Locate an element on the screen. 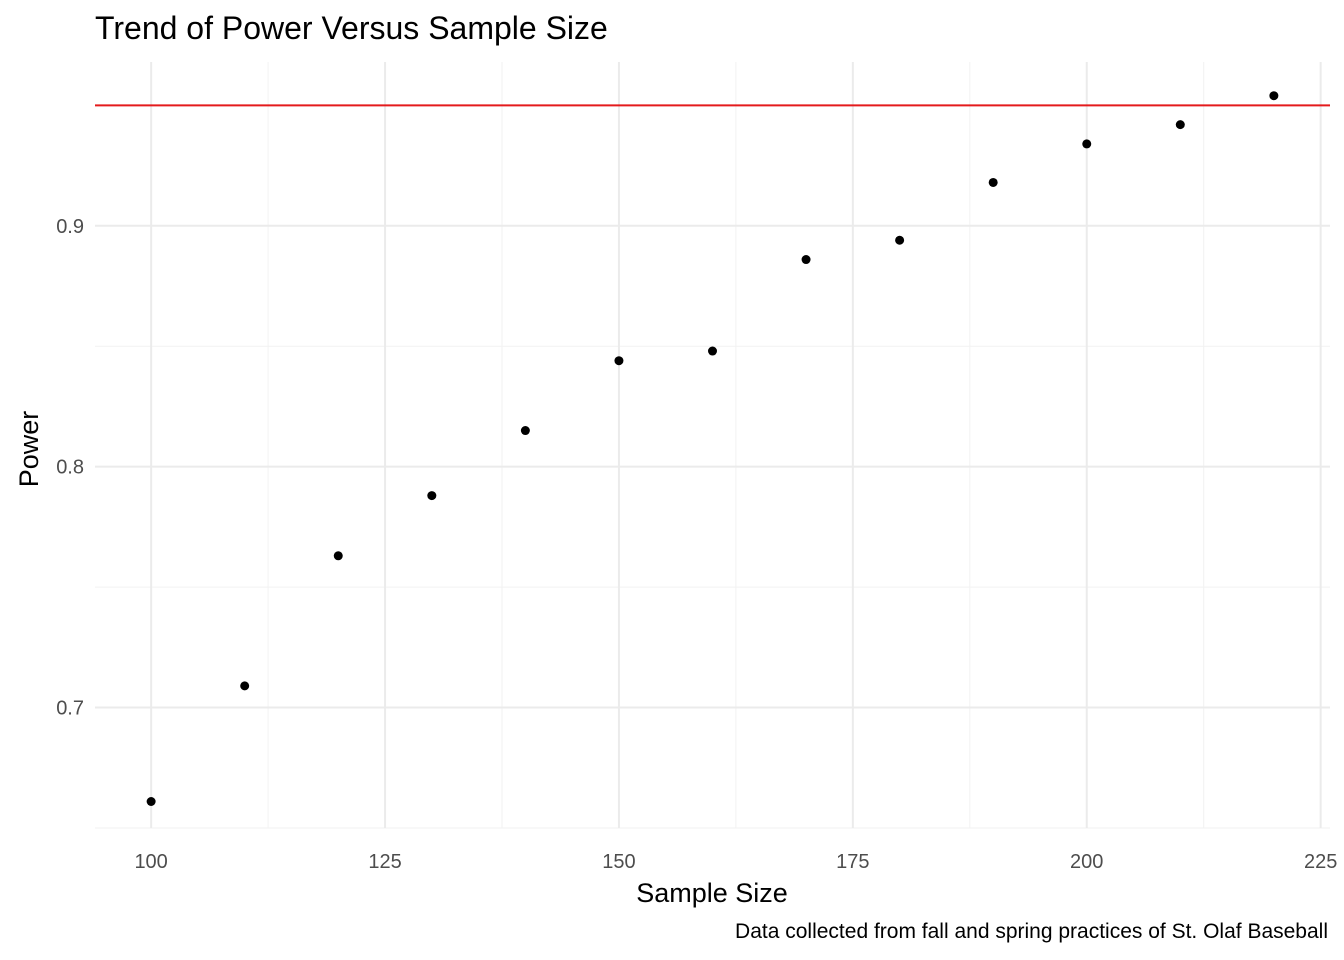 Image resolution: width=1344 pixels, height=960 pixels. x-tick-label: 175 is located at coordinates (852, 862).